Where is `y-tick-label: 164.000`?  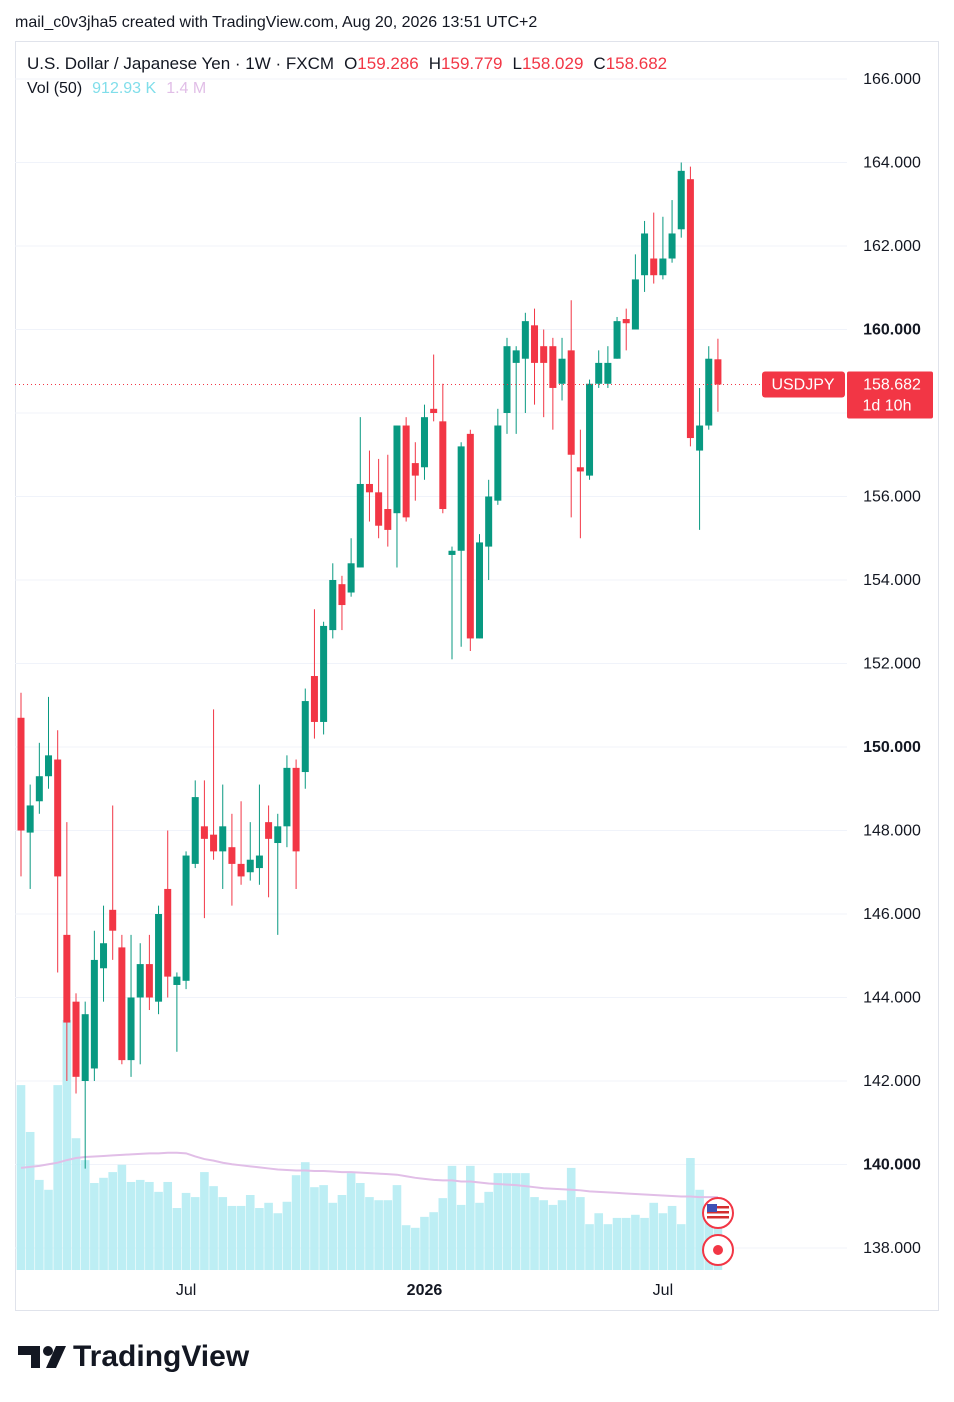
y-tick-label: 164.000 is located at coordinates (892, 163).